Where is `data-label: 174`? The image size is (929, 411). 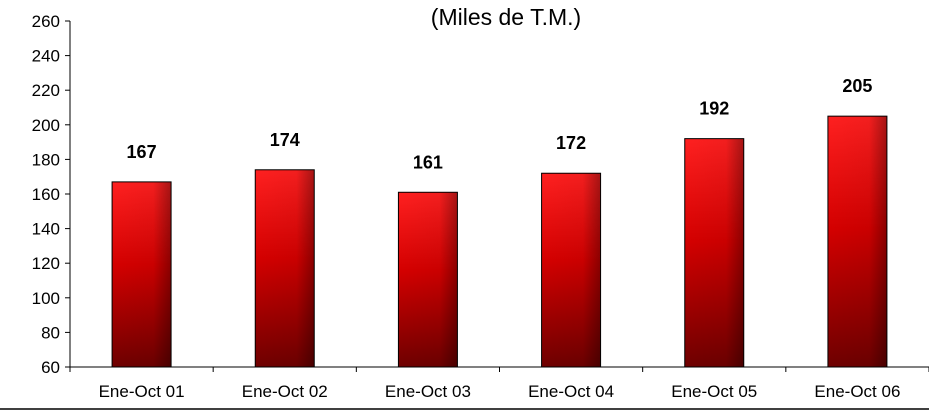 data-label: 174 is located at coordinates (285, 140).